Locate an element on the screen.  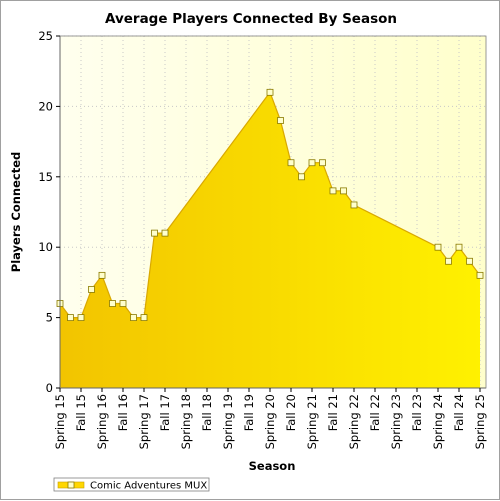
x-tick-label: Spring 19 is located at coordinates (228, 421).